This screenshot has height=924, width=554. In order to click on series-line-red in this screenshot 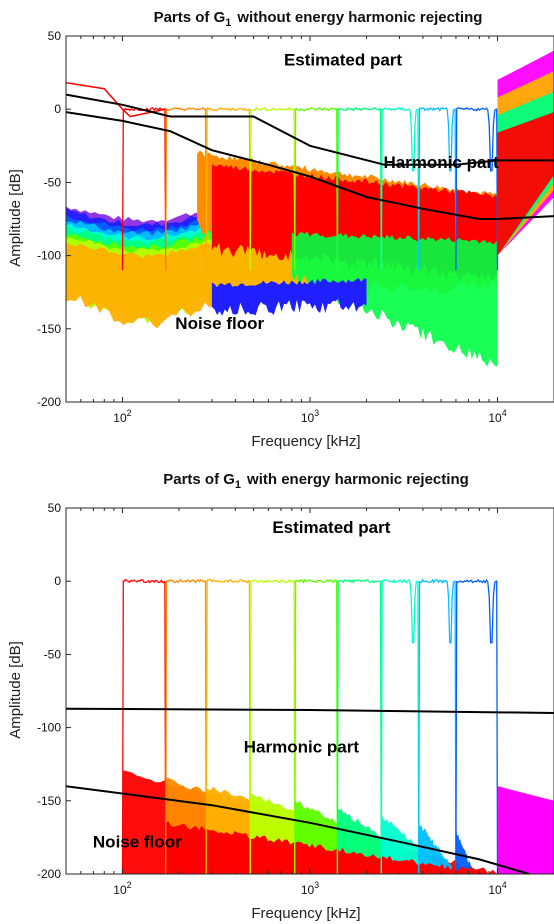, I will do `click(116, 100)`.